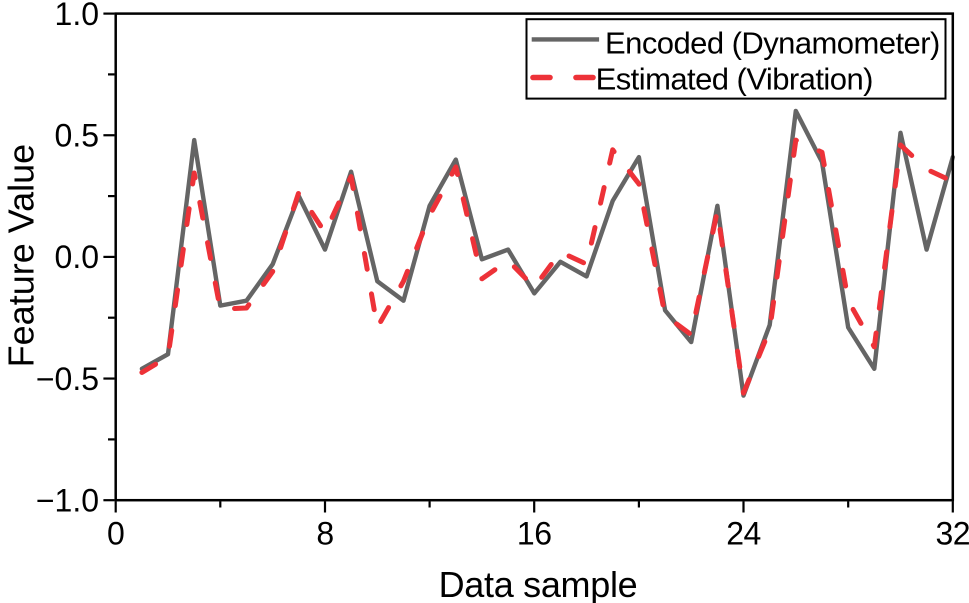 The width and height of the screenshot is (969, 603). Describe the element at coordinates (77, 16) in the screenshot. I see `svg-text: 1.0` at that location.